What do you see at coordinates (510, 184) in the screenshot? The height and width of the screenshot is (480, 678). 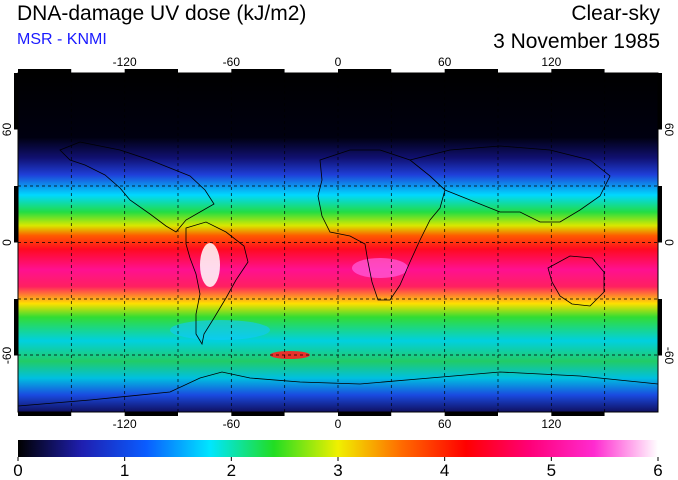 I see `asia-coast` at bounding box center [510, 184].